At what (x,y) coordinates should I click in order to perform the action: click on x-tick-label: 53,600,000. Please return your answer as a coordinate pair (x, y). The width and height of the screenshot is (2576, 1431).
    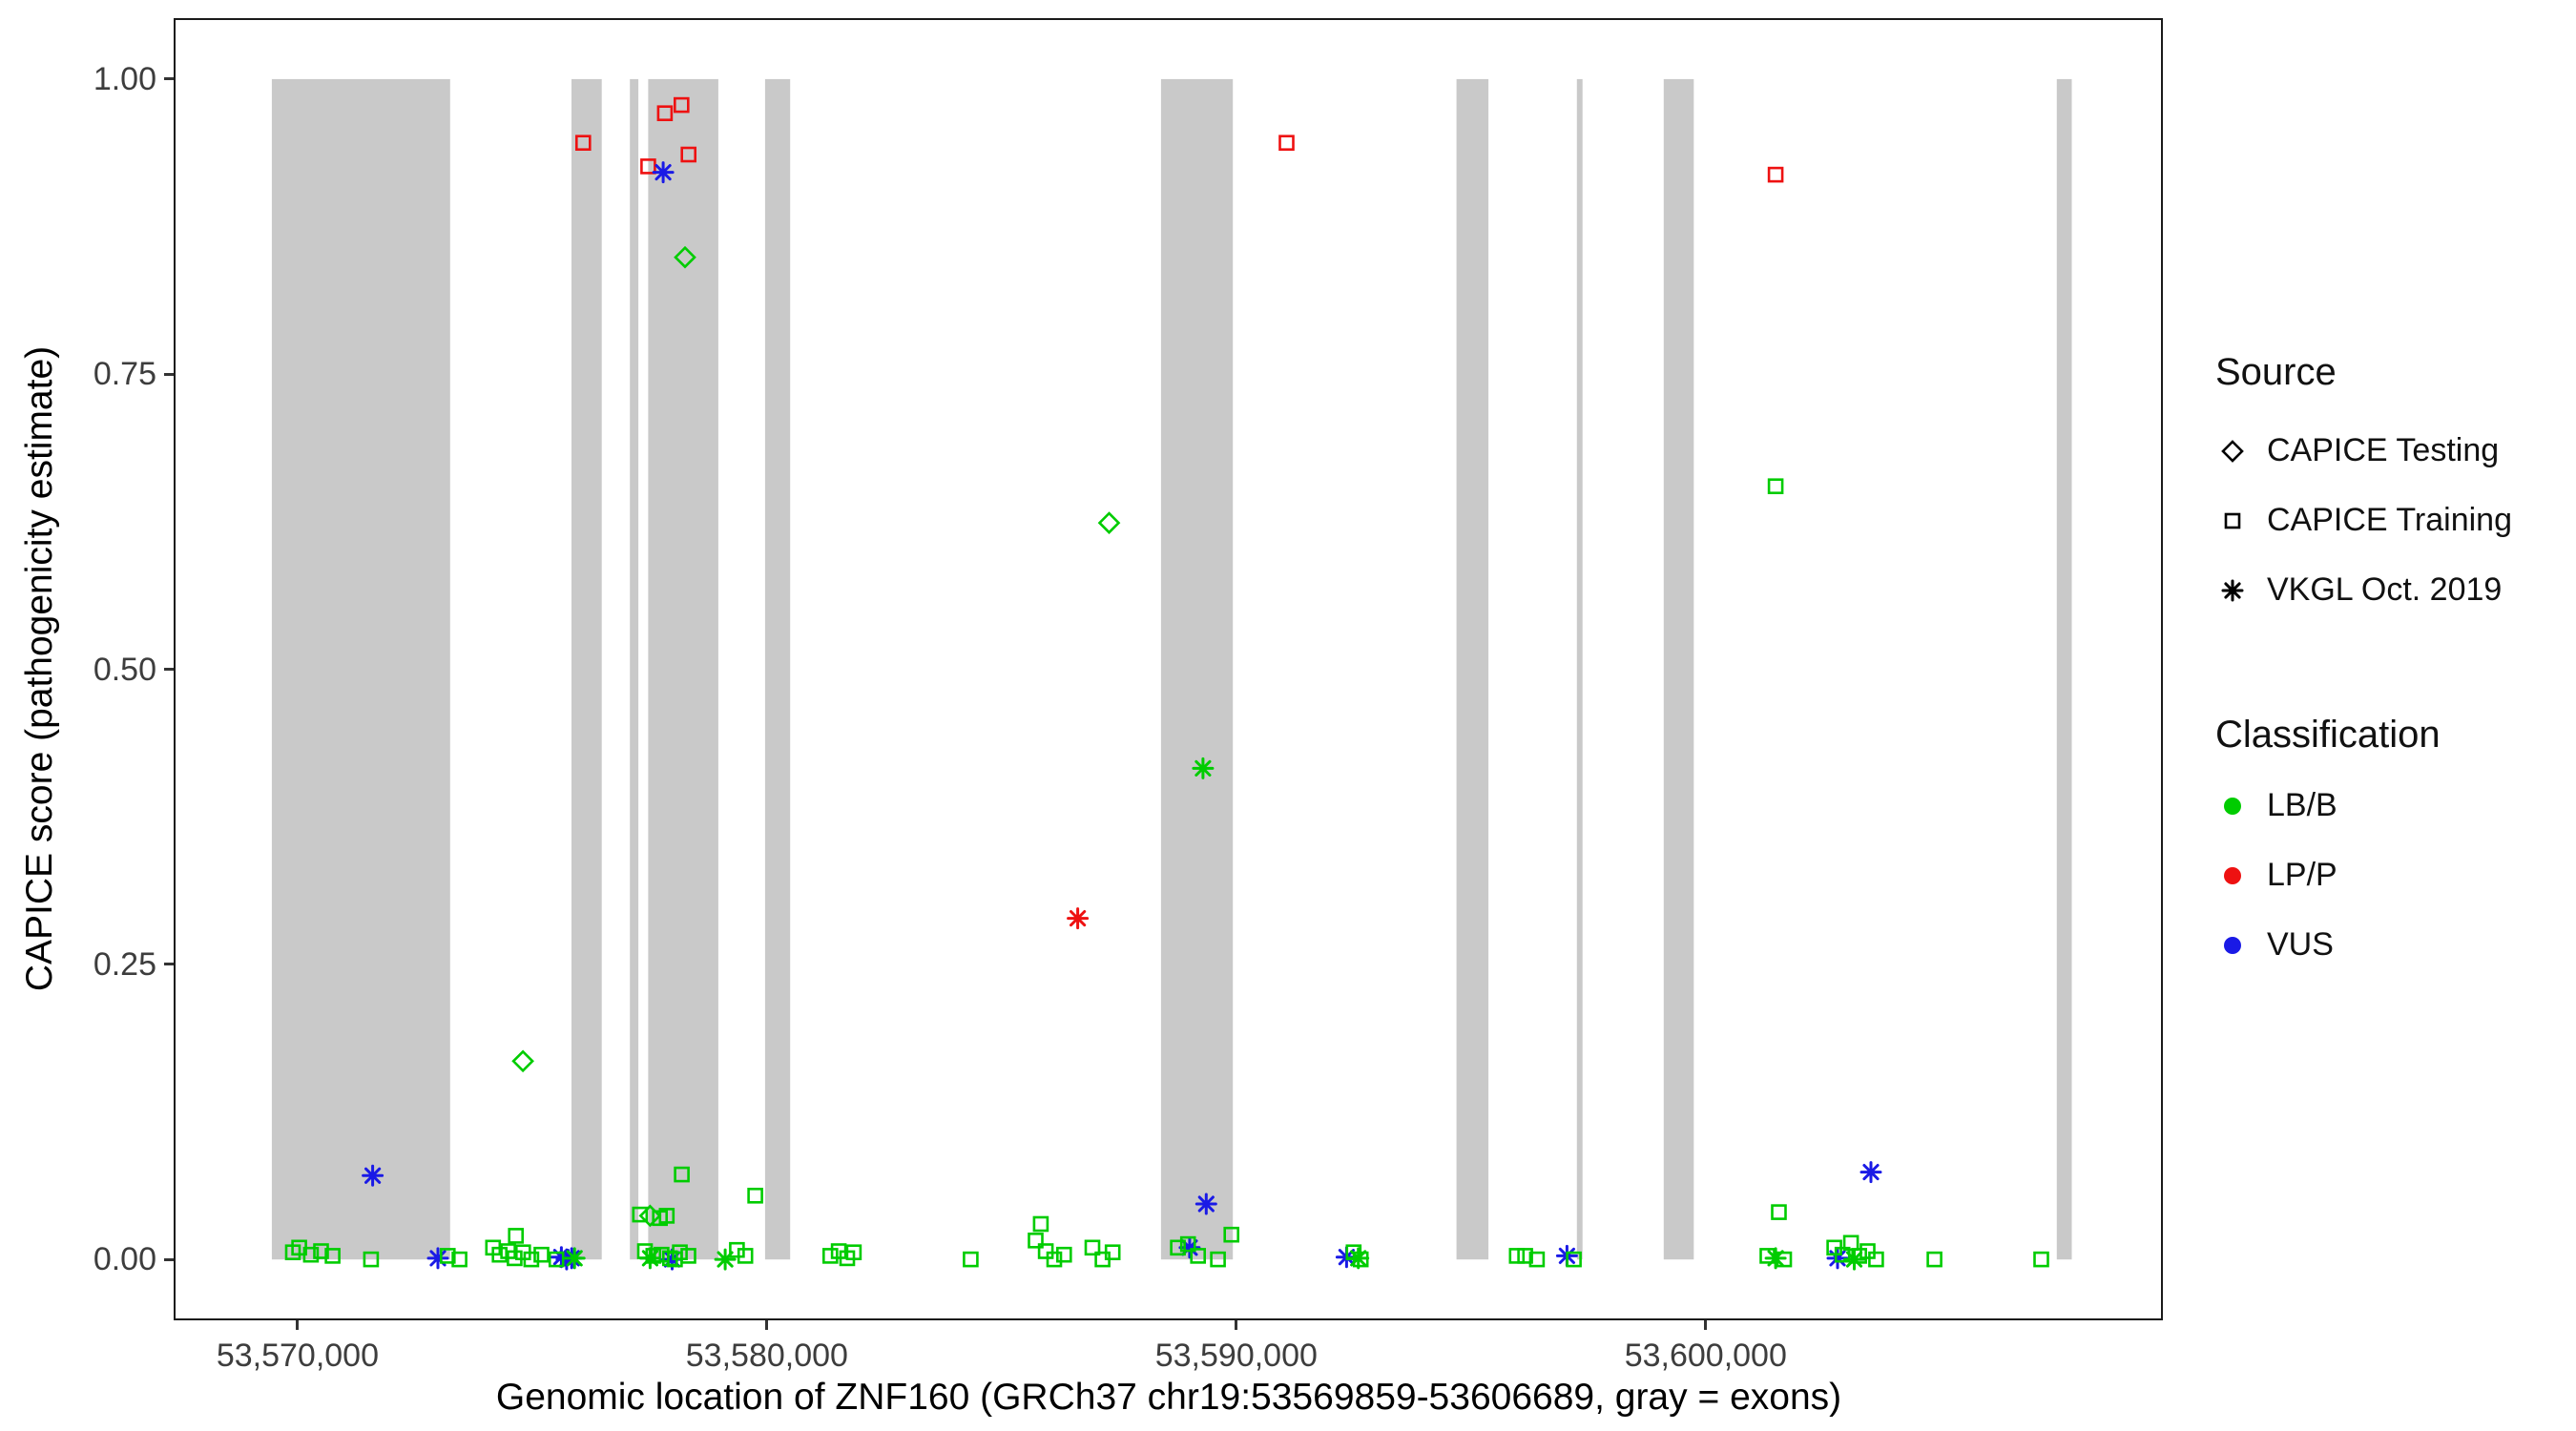
    Looking at the image, I should click on (1705, 1356).